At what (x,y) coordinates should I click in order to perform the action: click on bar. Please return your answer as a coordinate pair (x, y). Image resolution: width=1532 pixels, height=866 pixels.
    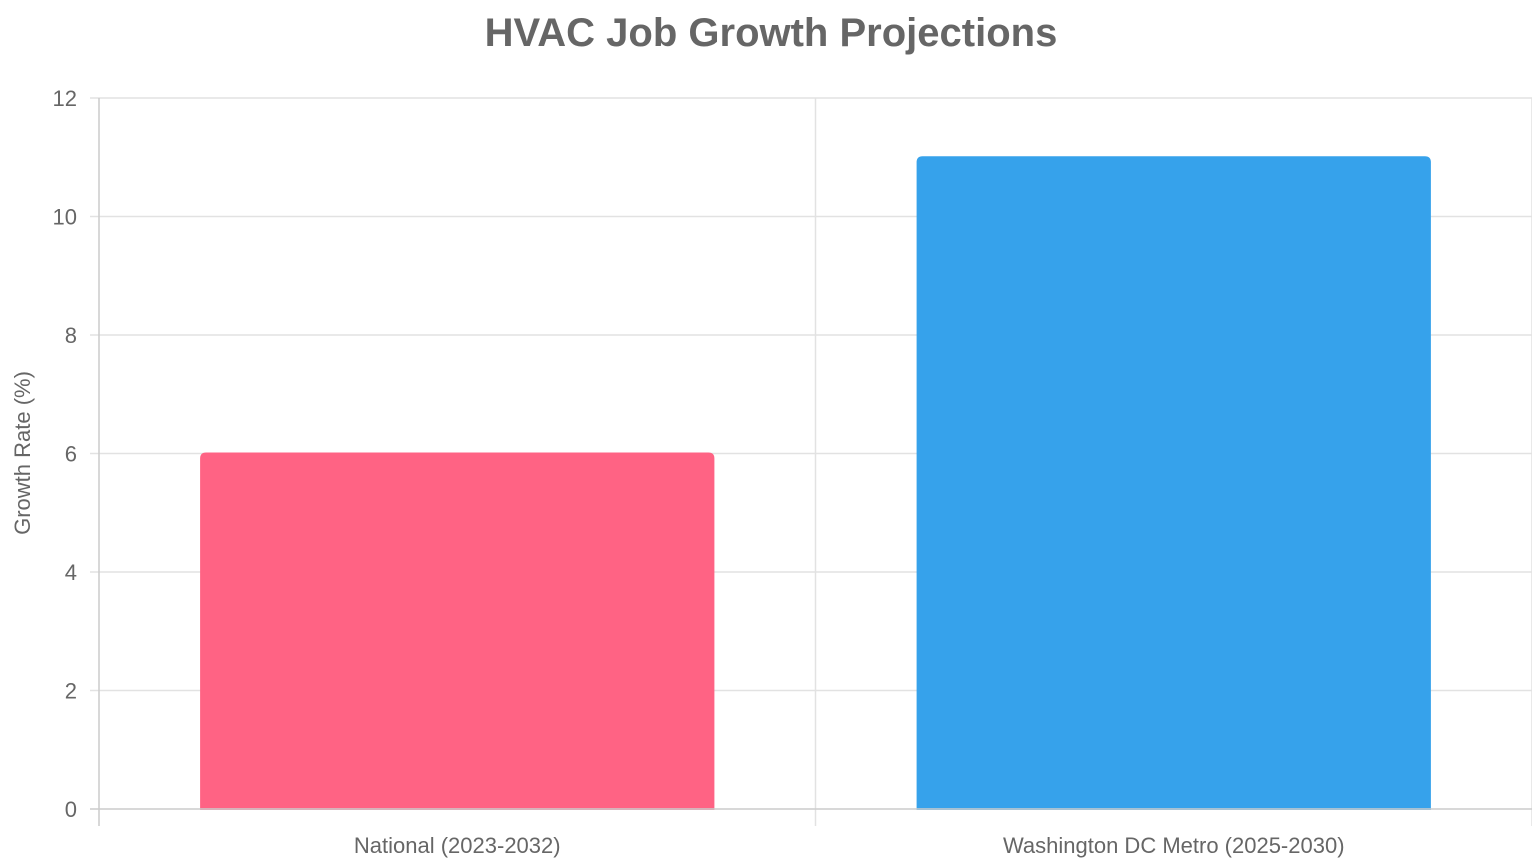
    Looking at the image, I should click on (457, 631).